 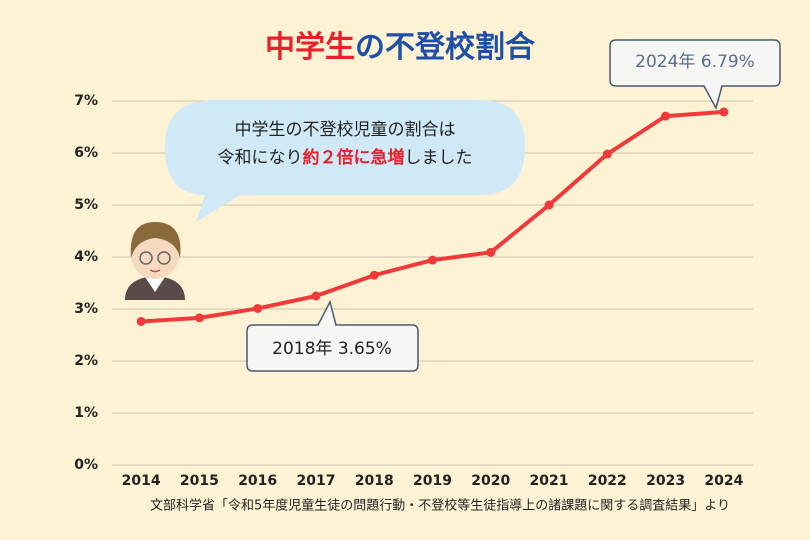 I want to click on y-tick-label: 3%, so click(x=86, y=309).